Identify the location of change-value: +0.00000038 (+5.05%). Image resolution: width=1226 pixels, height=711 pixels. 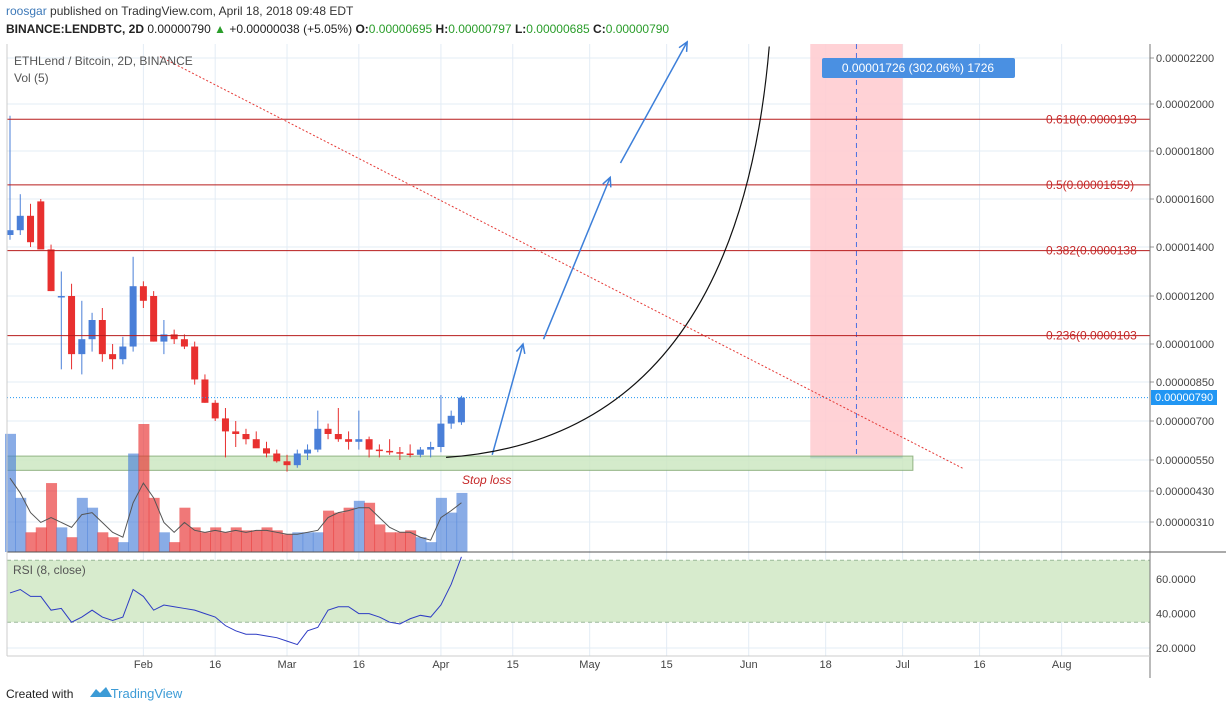
(291, 29).